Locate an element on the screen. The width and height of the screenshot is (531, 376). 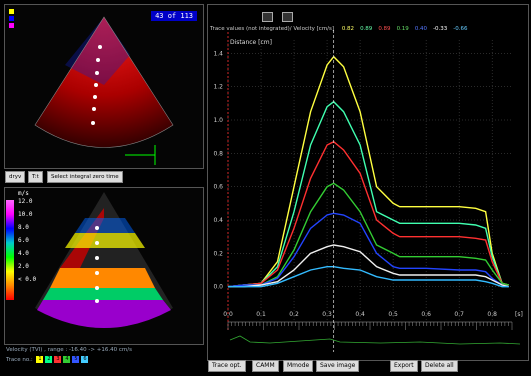
trace-value: -0.33 is located at coordinates (440, 29).